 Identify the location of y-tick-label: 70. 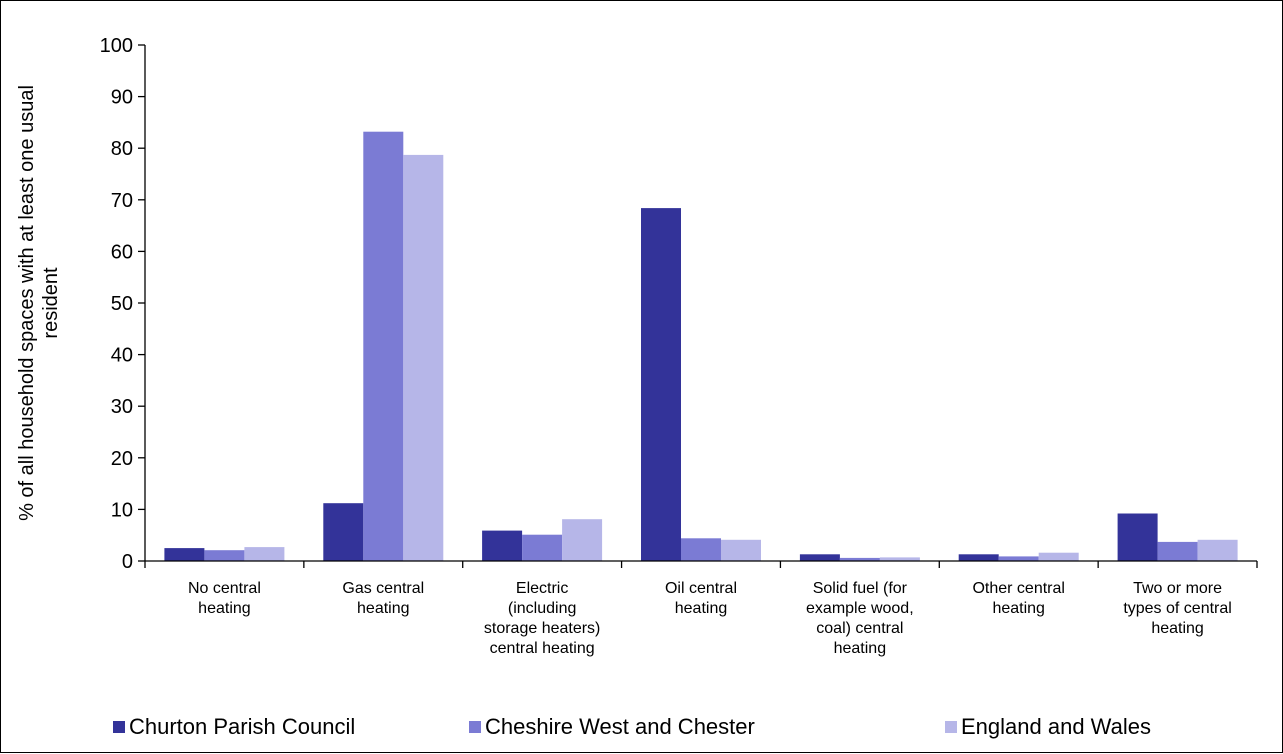
(122, 201).